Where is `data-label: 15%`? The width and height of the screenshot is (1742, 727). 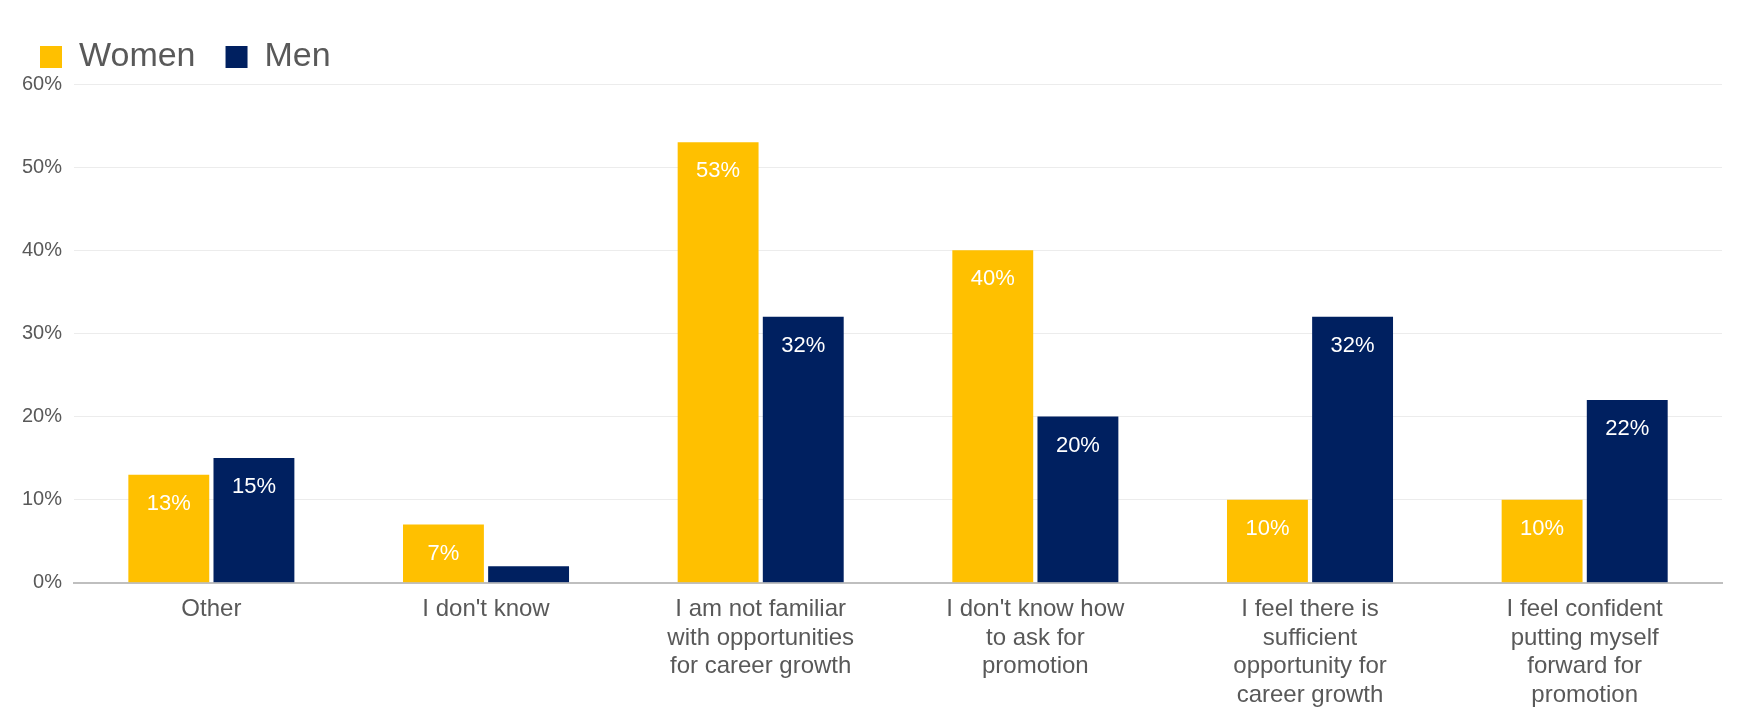
data-label: 15% is located at coordinates (253, 486).